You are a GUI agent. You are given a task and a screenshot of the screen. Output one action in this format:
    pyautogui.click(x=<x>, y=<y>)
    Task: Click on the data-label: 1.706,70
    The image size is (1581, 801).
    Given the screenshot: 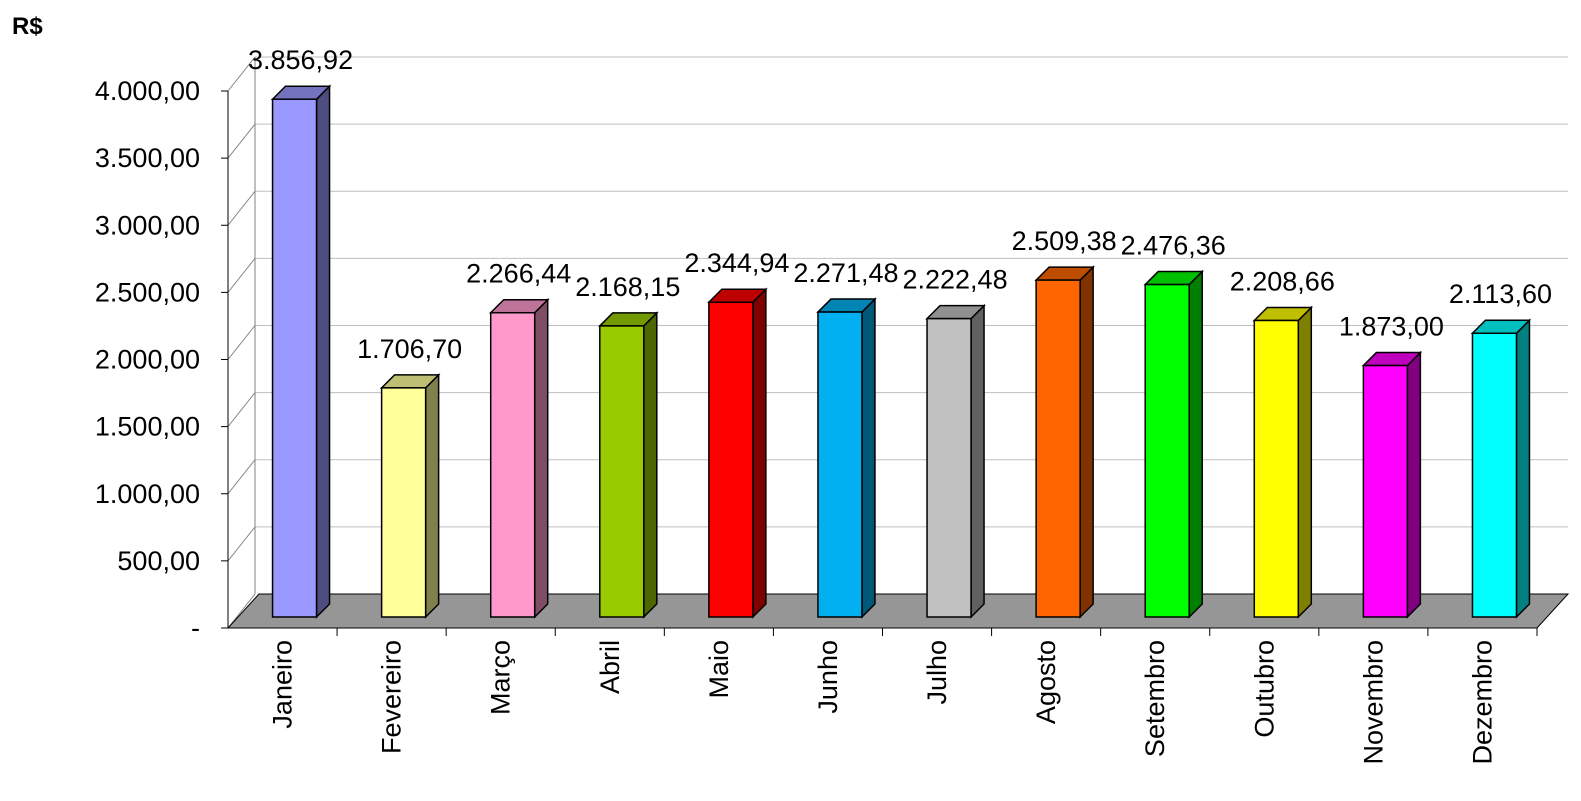 What is the action you would take?
    pyautogui.click(x=409, y=349)
    